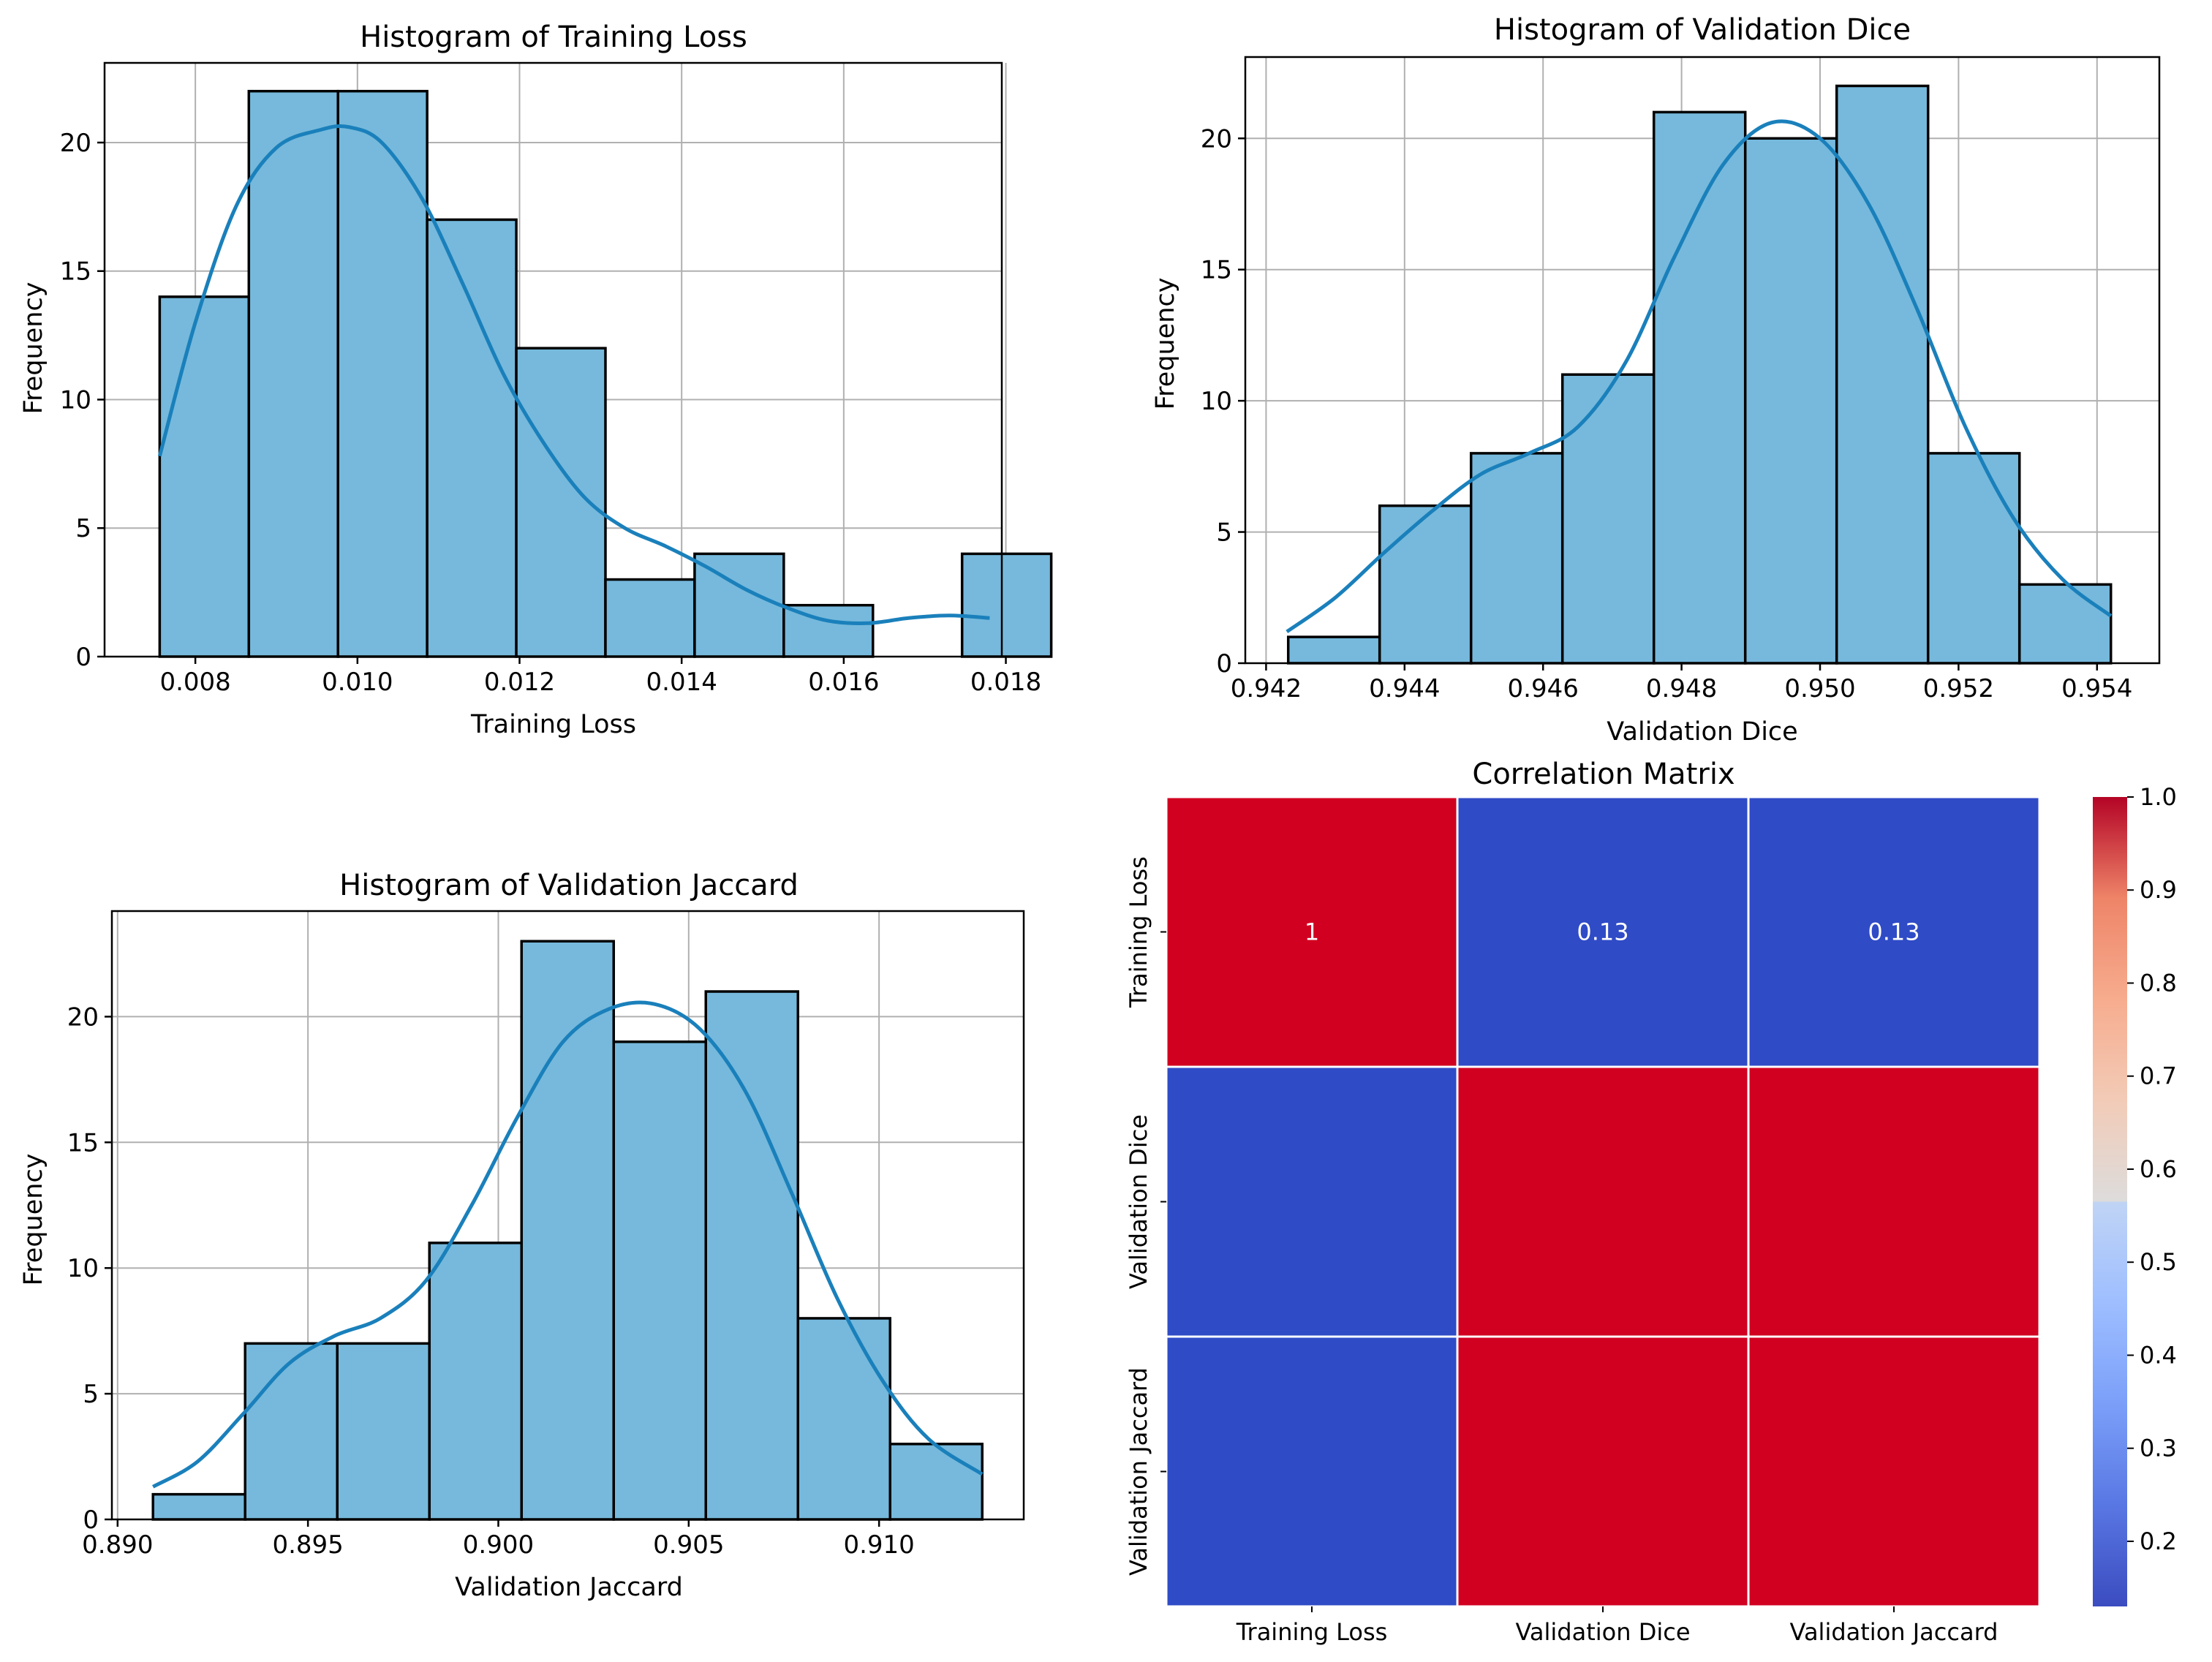 Image resolution: width=2212 pixels, height=1662 pixels. I want to click on colorbar-tick-label: 1.0, so click(2158, 797).